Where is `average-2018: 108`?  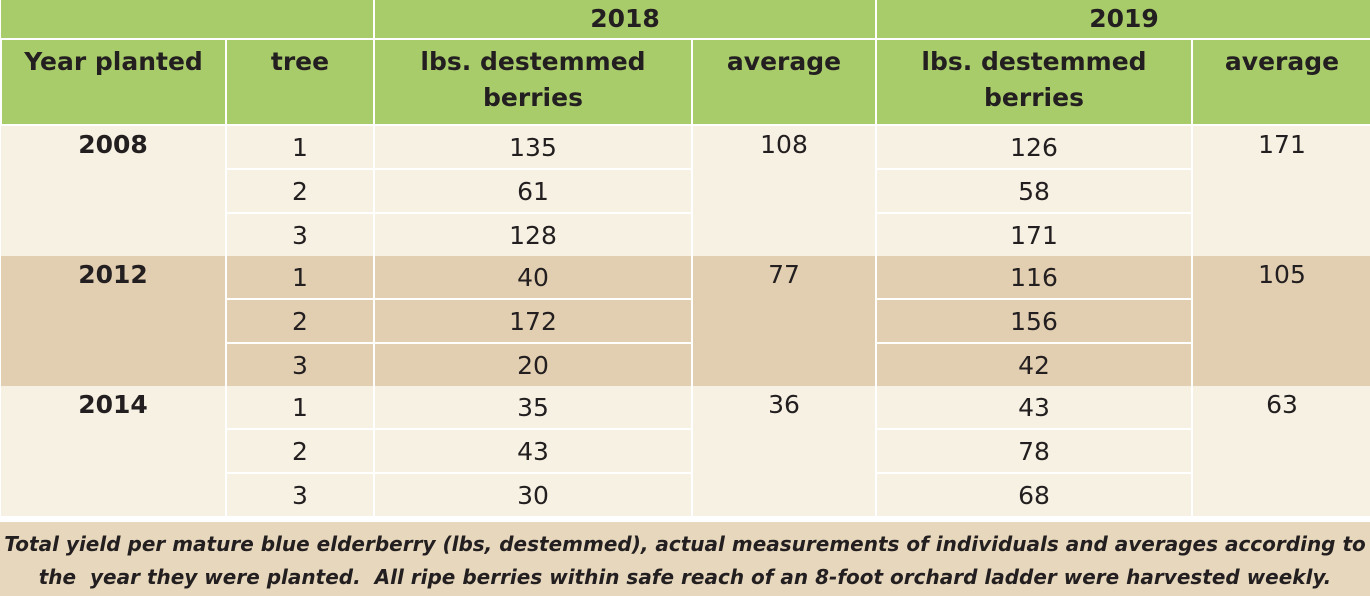
average-2018: 108 is located at coordinates (784, 190).